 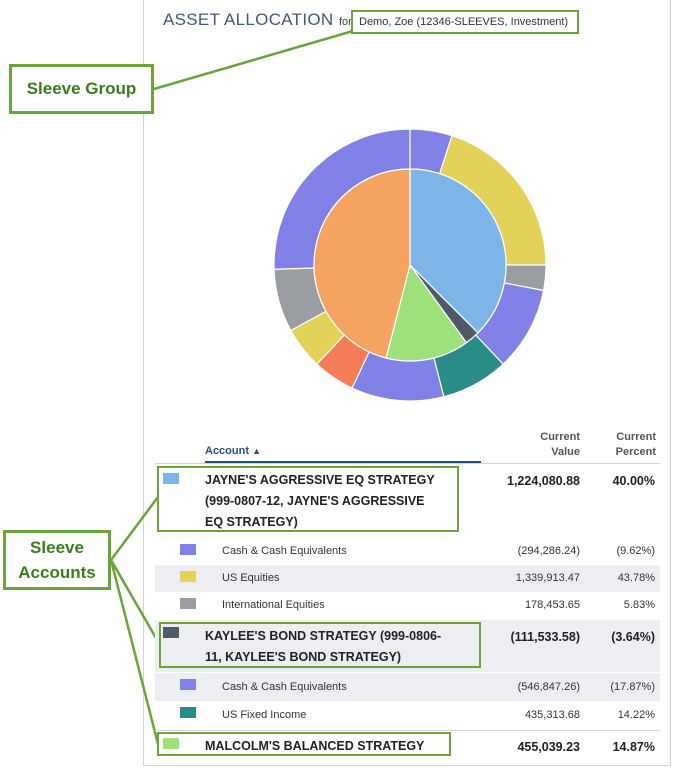 I want to click on sleeve-current-percent: 14.87%, so click(x=633, y=747).